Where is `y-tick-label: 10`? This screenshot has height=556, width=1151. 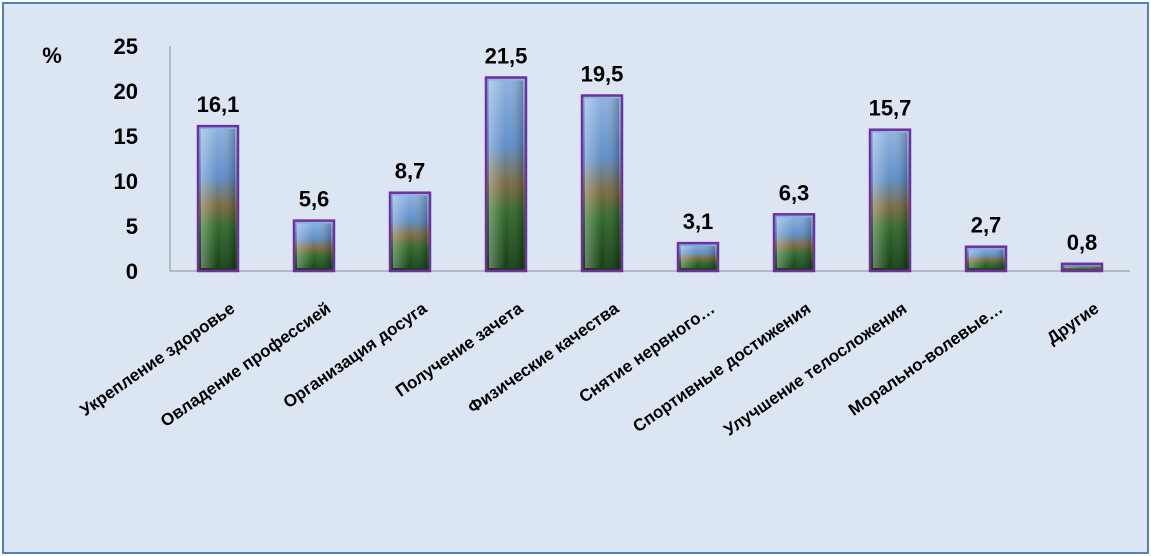 y-tick-label: 10 is located at coordinates (126, 181).